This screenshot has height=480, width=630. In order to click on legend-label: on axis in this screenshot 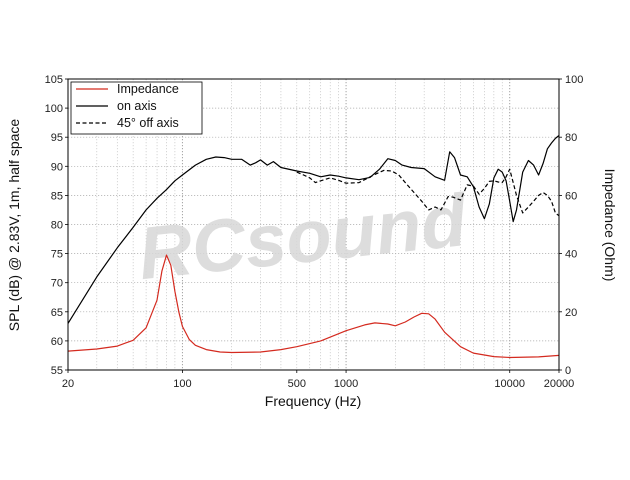, I will do `click(137, 106)`.